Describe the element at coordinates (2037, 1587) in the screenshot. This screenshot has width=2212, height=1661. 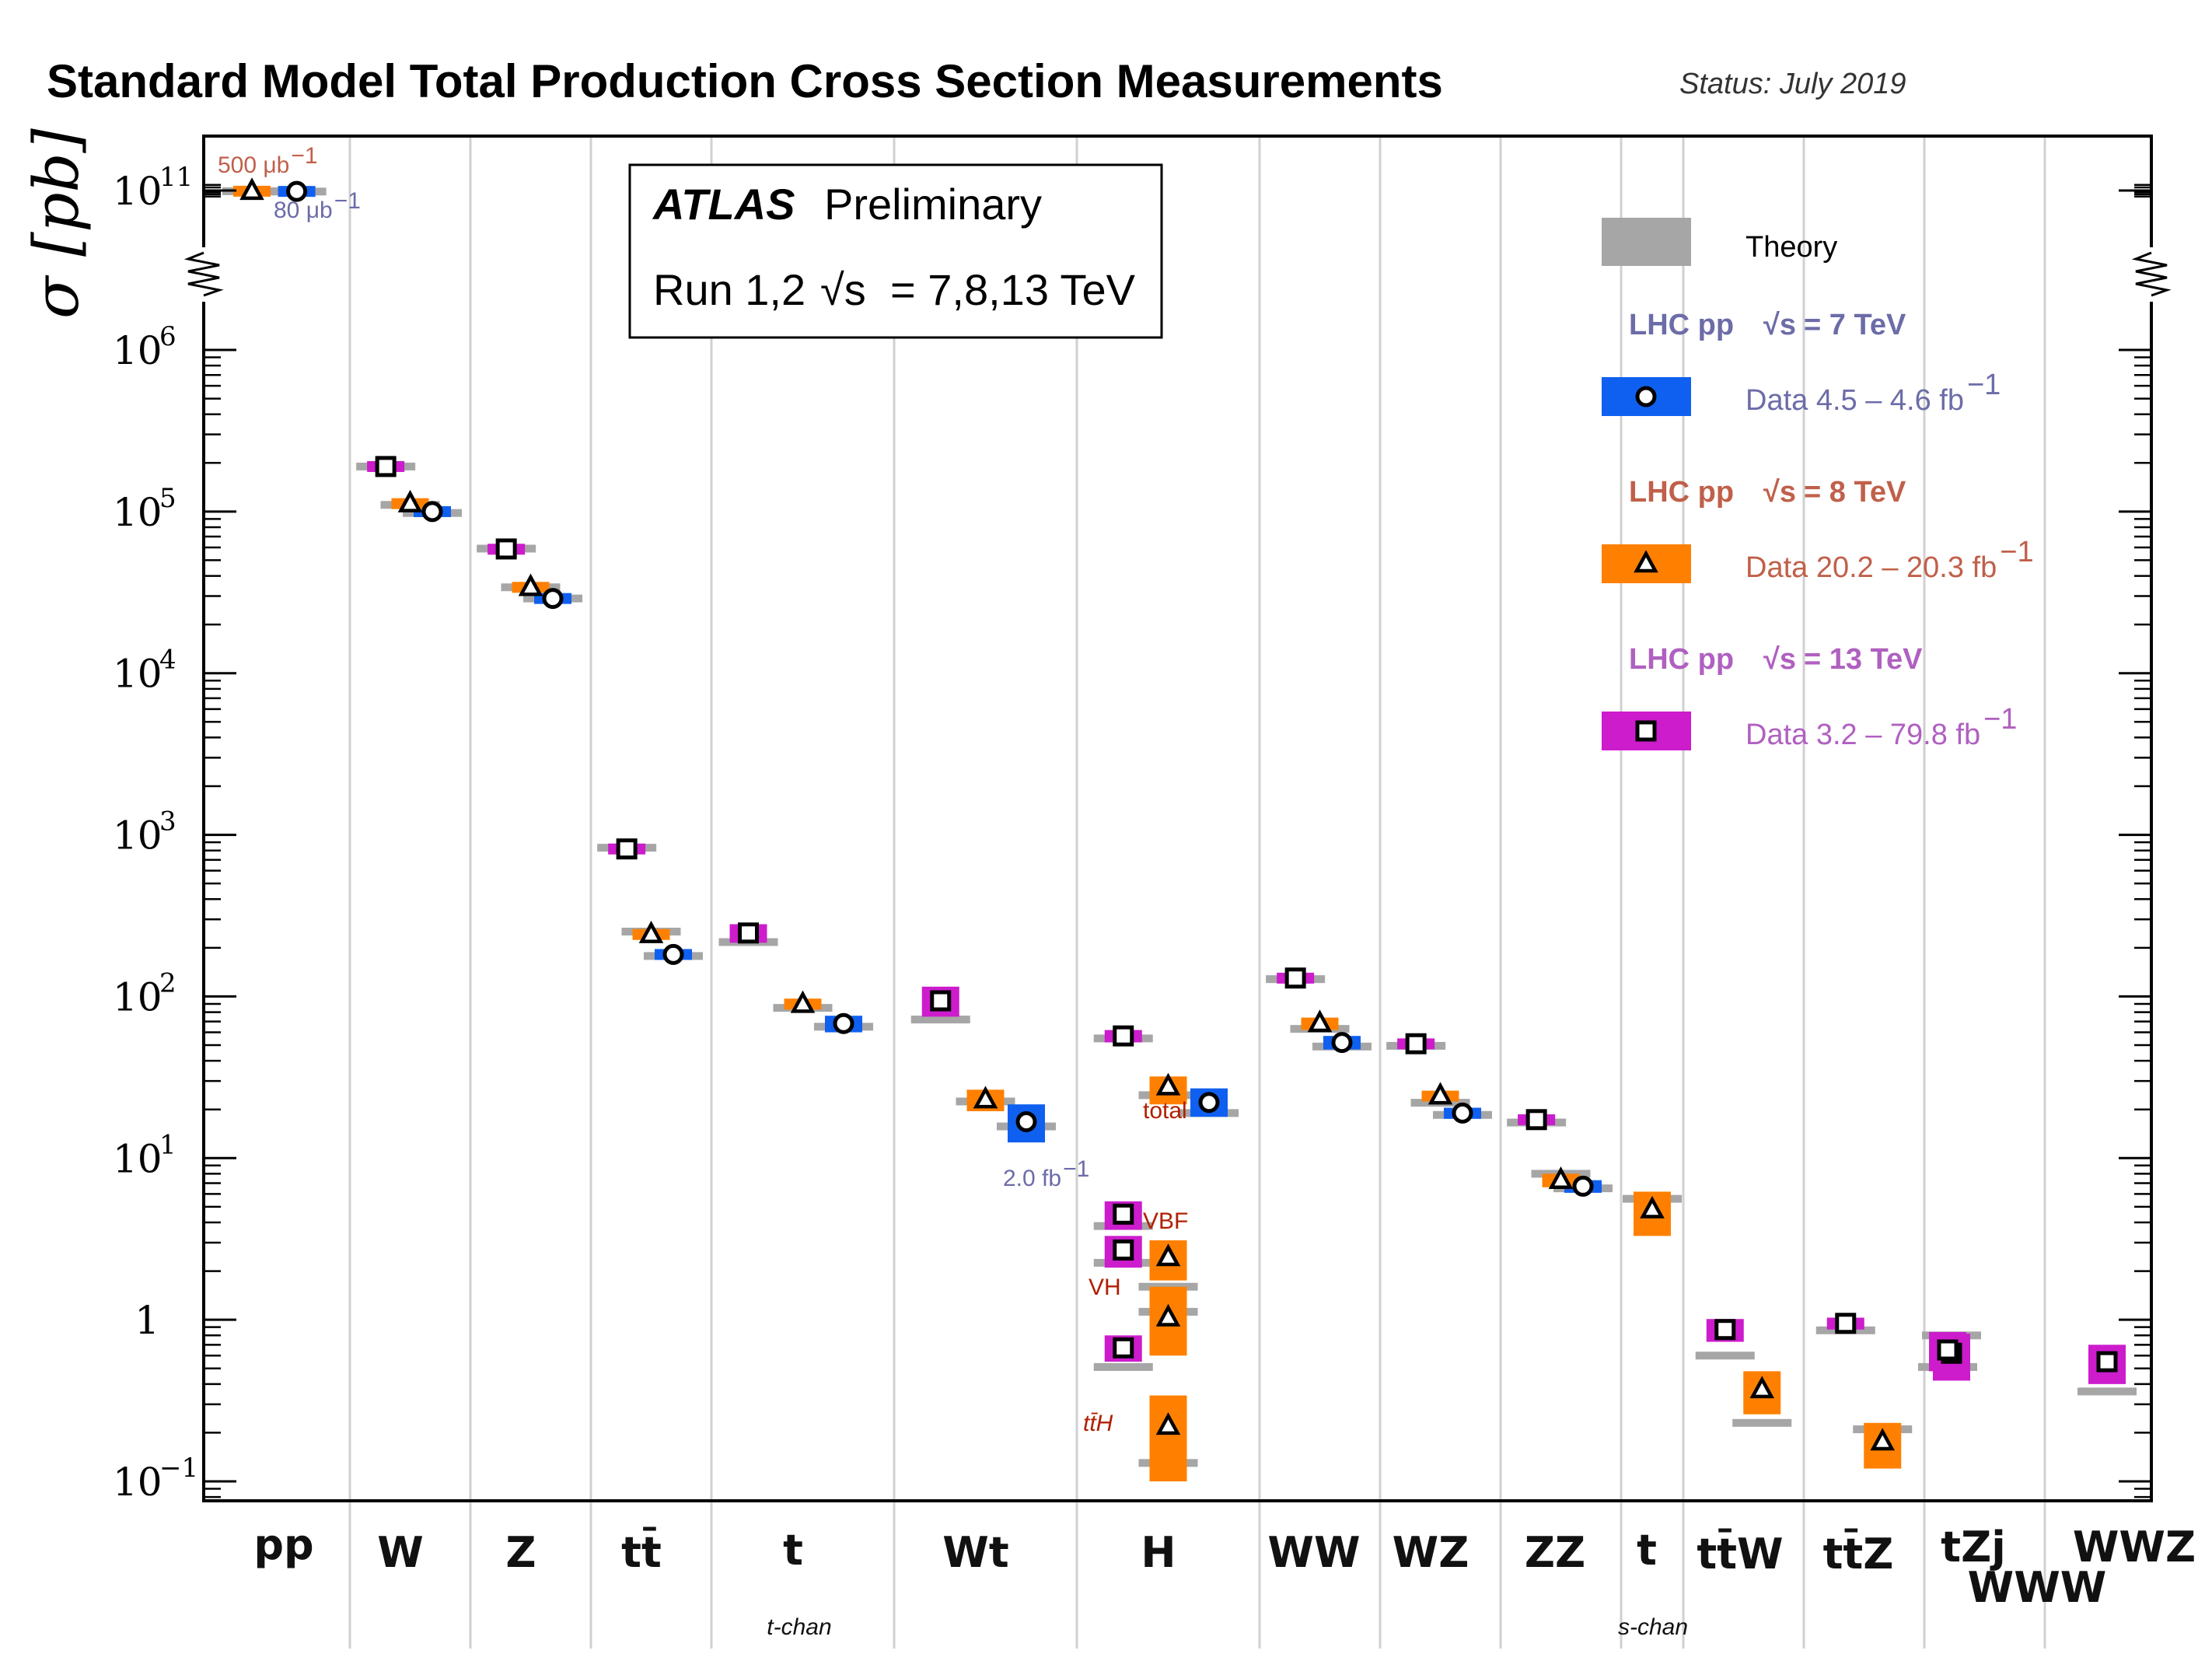
I see `category-label: WWW` at that location.